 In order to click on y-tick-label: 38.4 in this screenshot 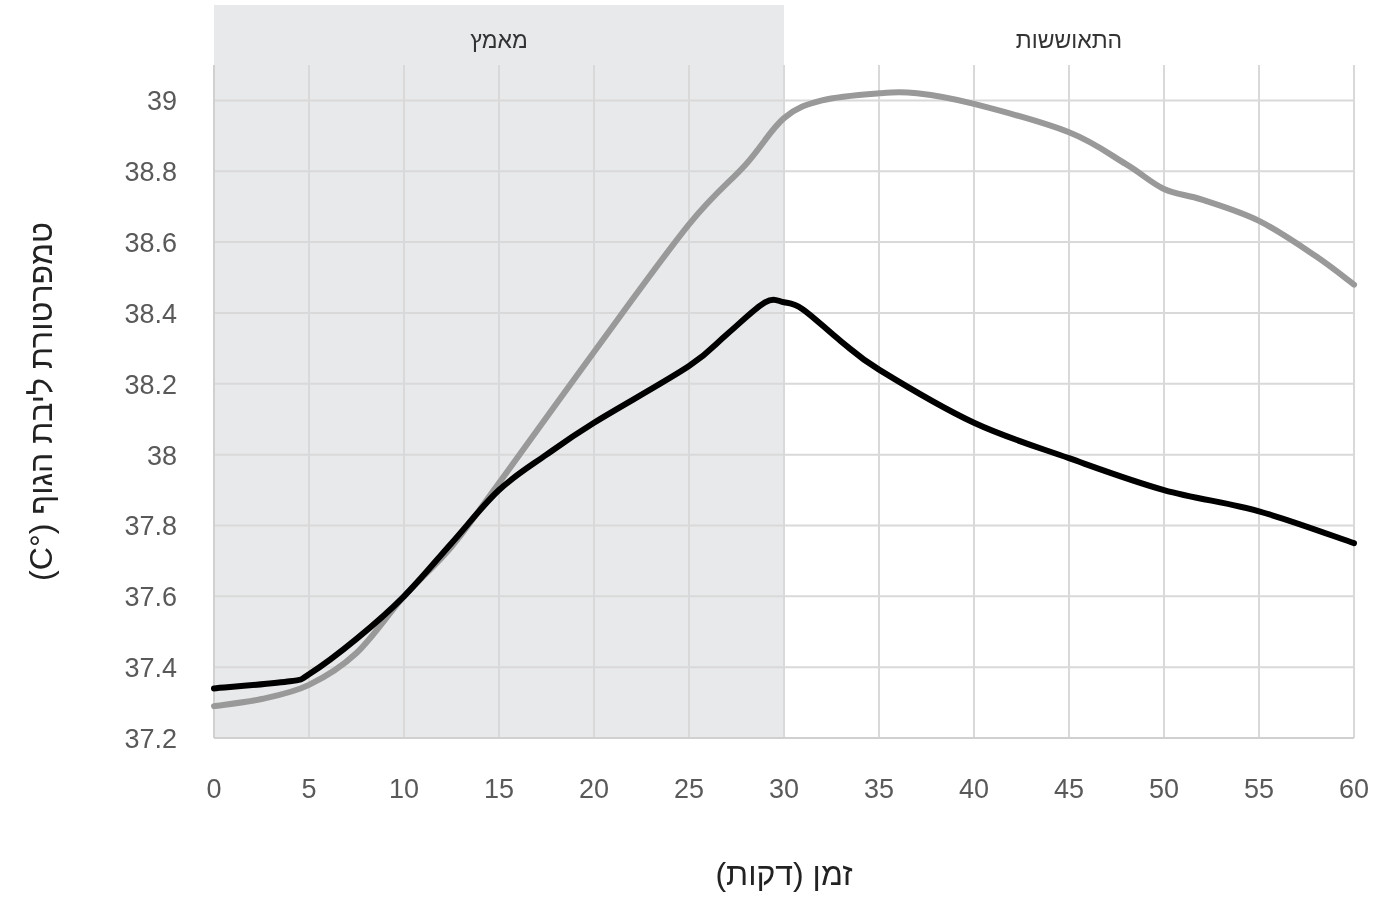, I will do `click(150, 313)`.